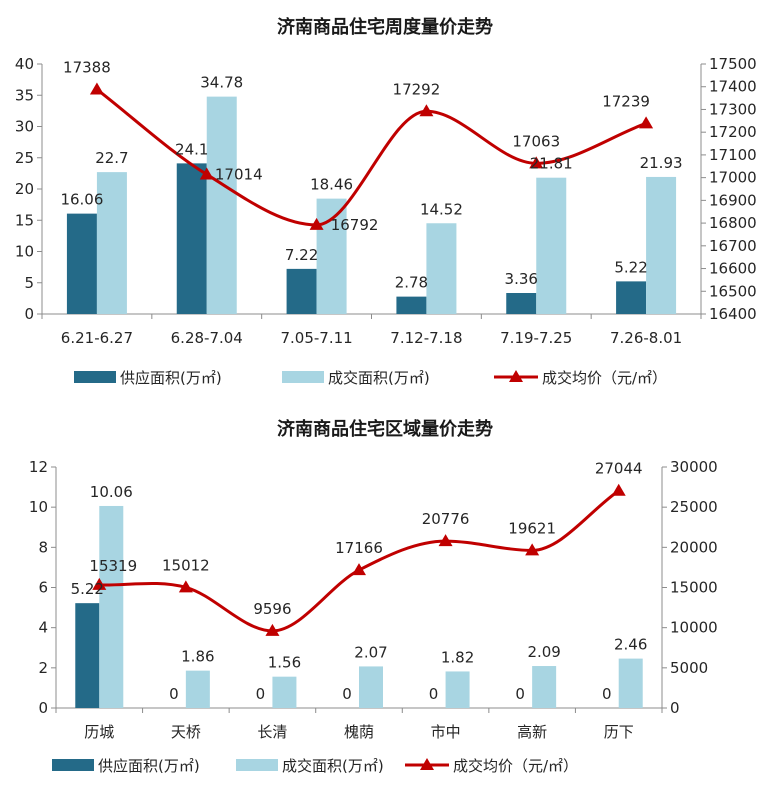 Image resolution: width=770 pixels, height=808 pixels. I want to click on price-data-label: 19621, so click(532, 528).